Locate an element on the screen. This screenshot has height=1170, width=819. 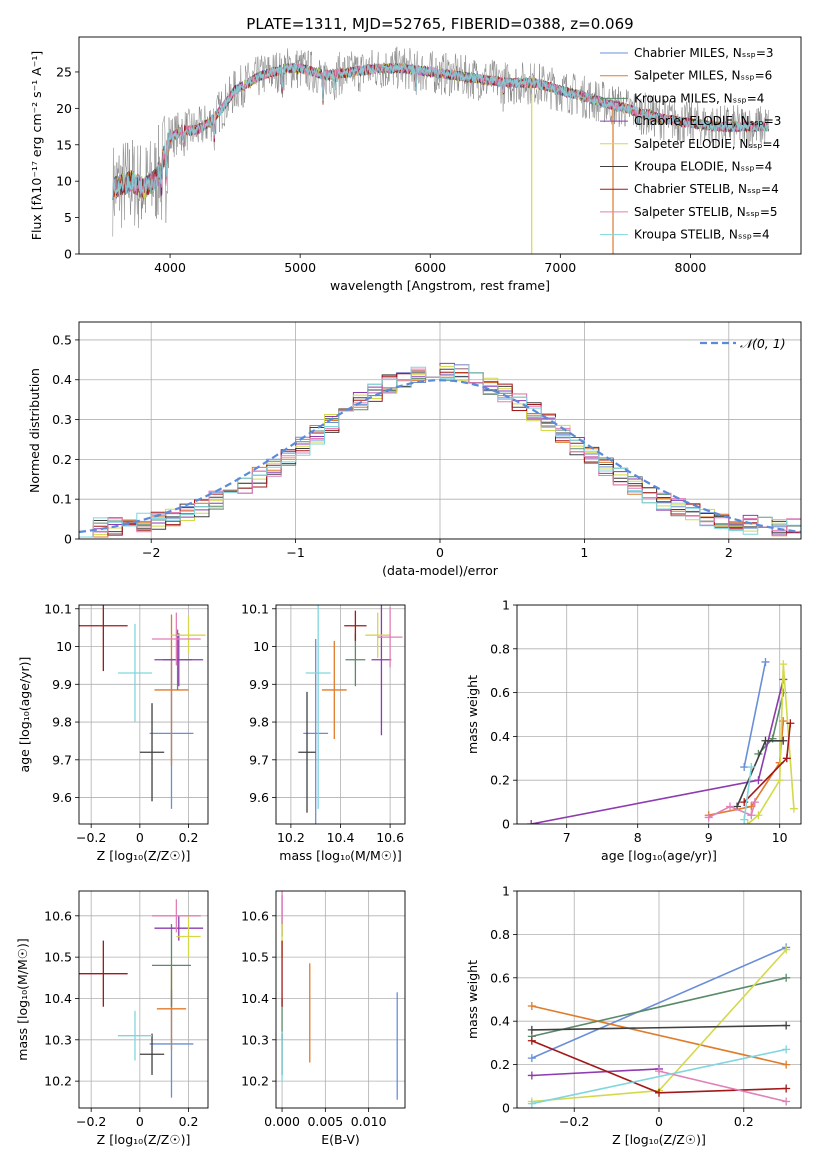
legend-entry: Chabrier ELODIE, Nₛₛₚ=3 is located at coordinates (707, 121).